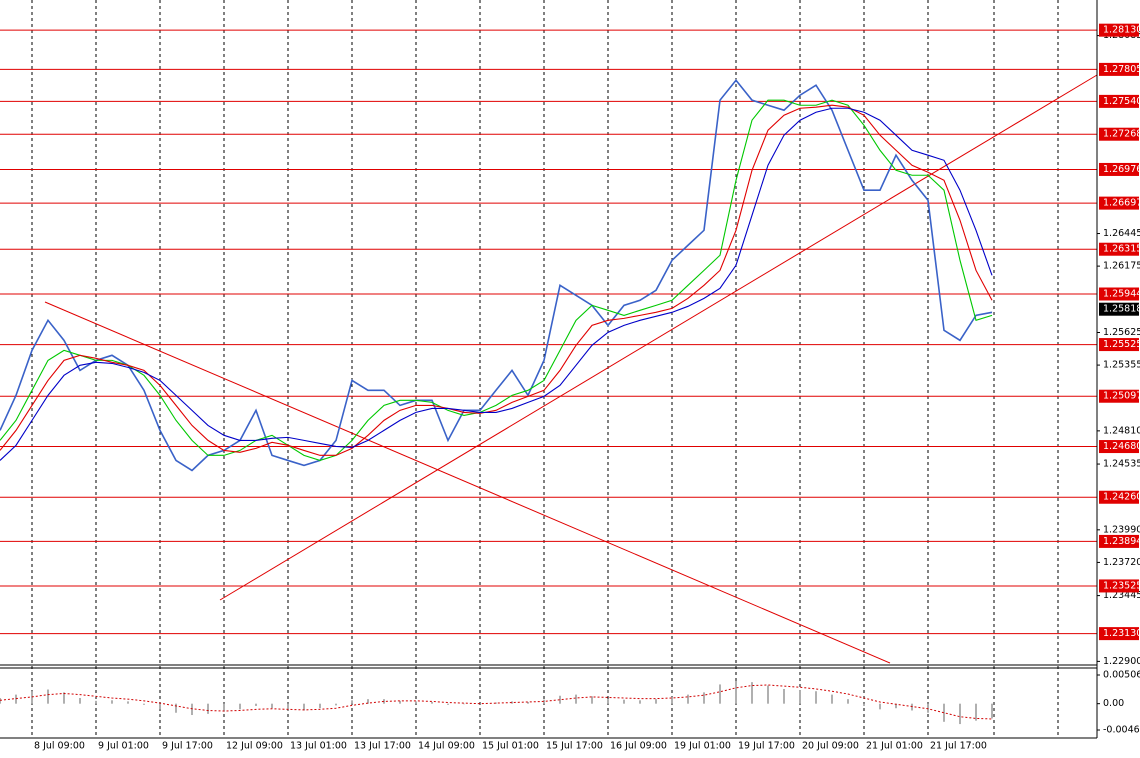 The width and height of the screenshot is (1140, 758). I want to click on y-tick-label: 0.00, so click(1113, 703).